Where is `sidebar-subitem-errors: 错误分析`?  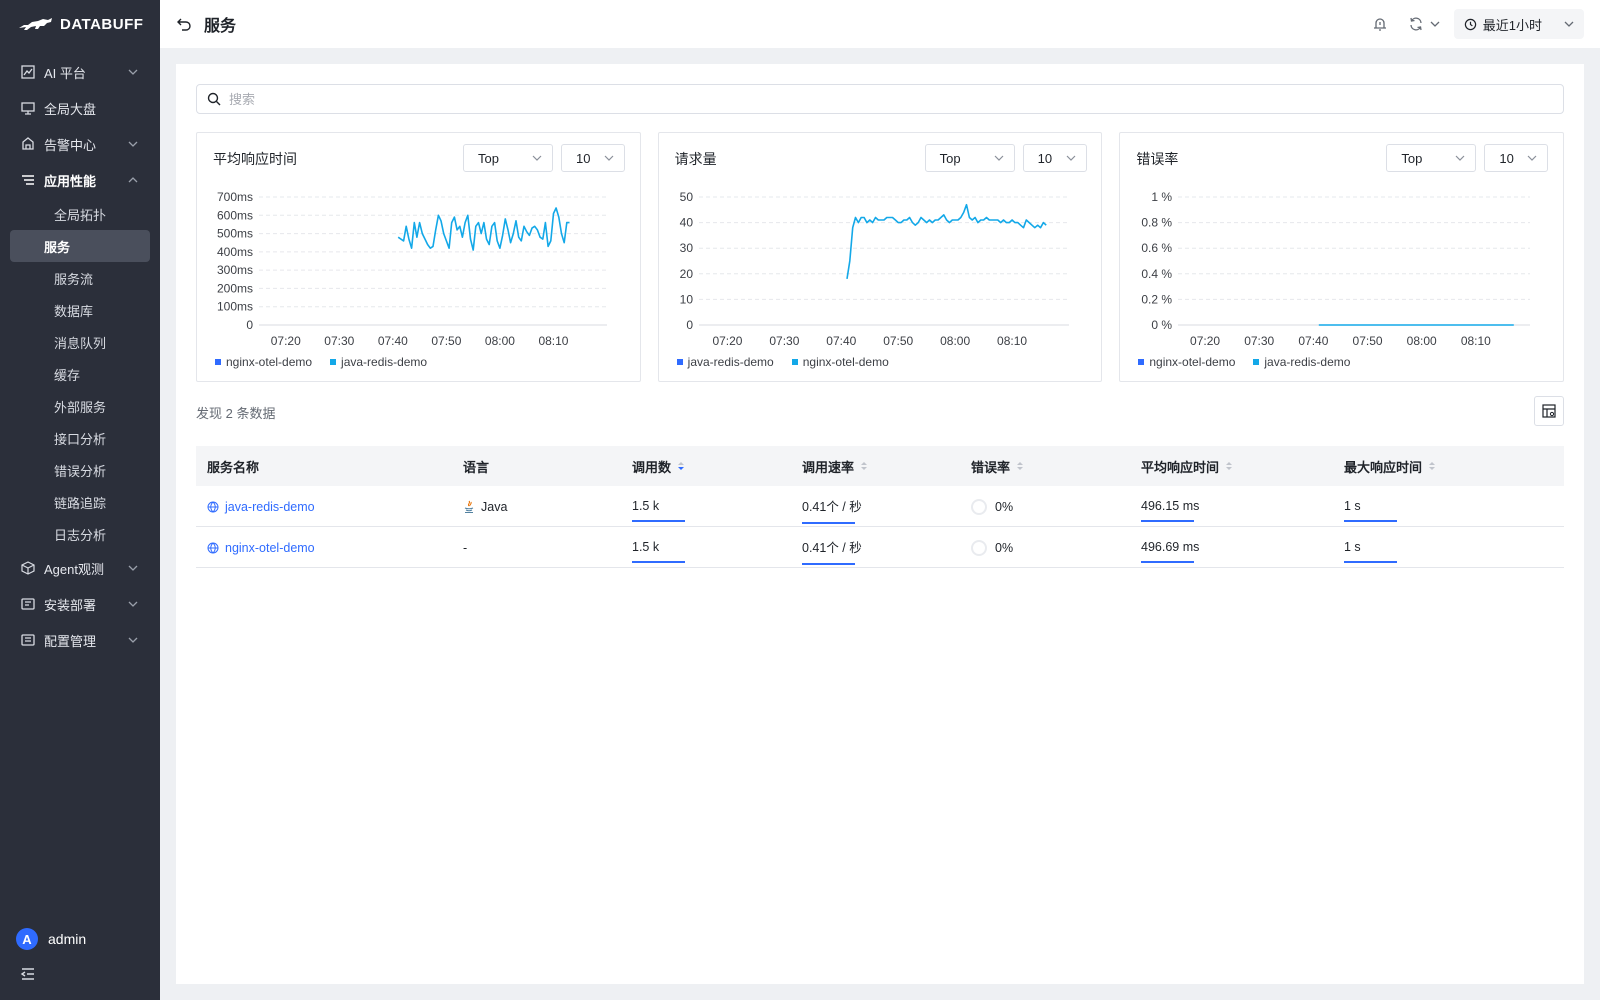 sidebar-subitem-errors: 错误分析 is located at coordinates (80, 470).